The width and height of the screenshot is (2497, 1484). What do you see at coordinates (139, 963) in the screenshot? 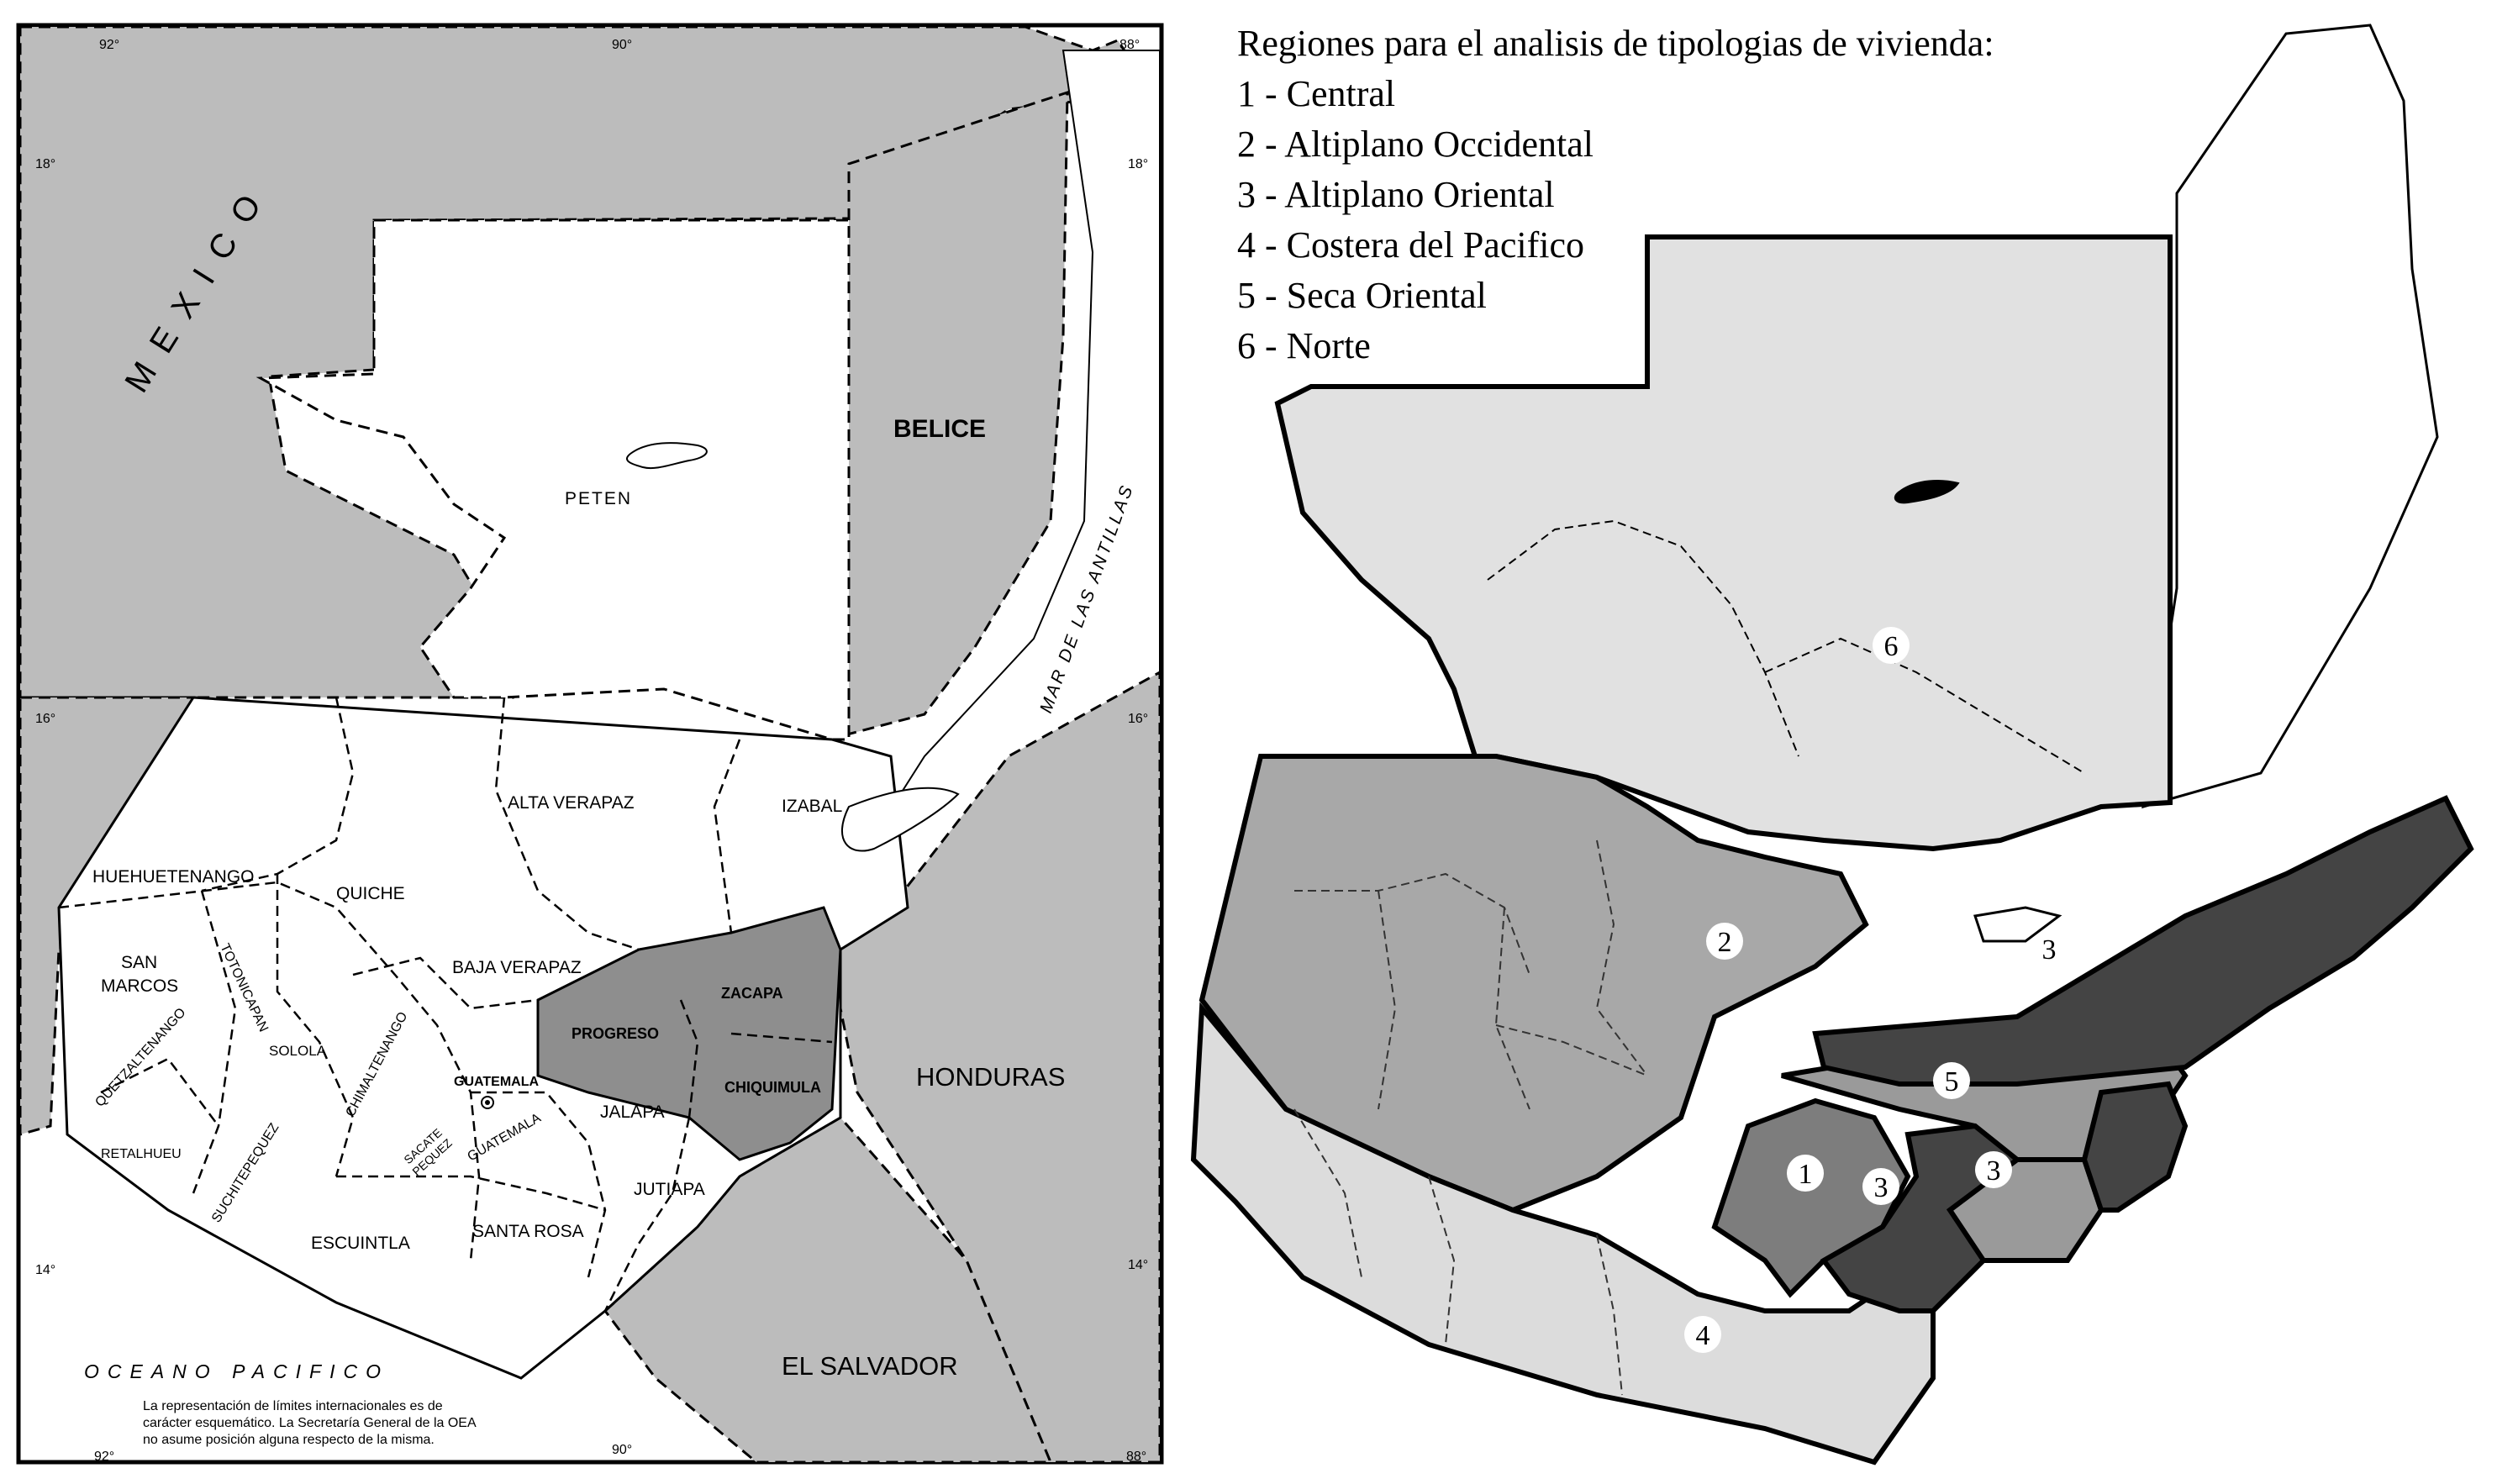
I see `san-marcos-label-1: SAN` at bounding box center [139, 963].